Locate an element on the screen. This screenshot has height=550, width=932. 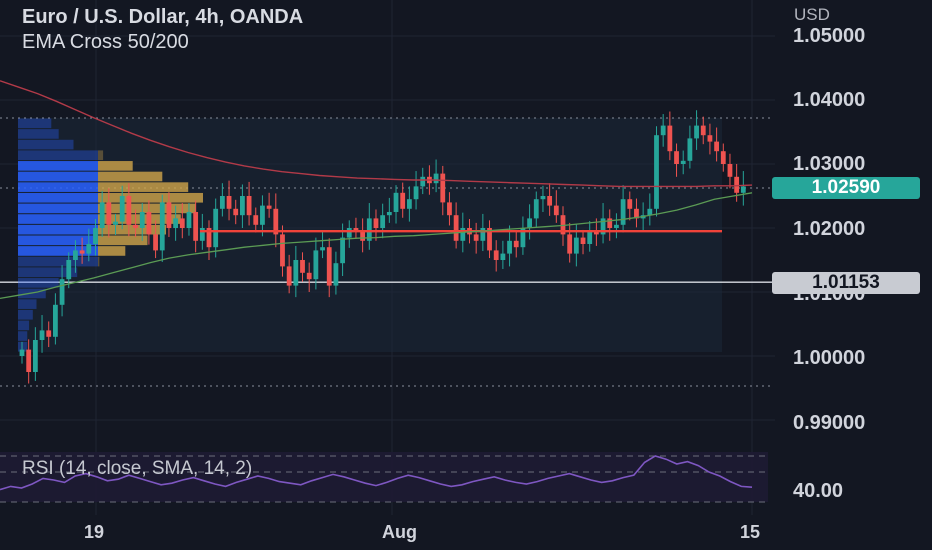
price-axis-label: 1.00000 is located at coordinates (829, 358).